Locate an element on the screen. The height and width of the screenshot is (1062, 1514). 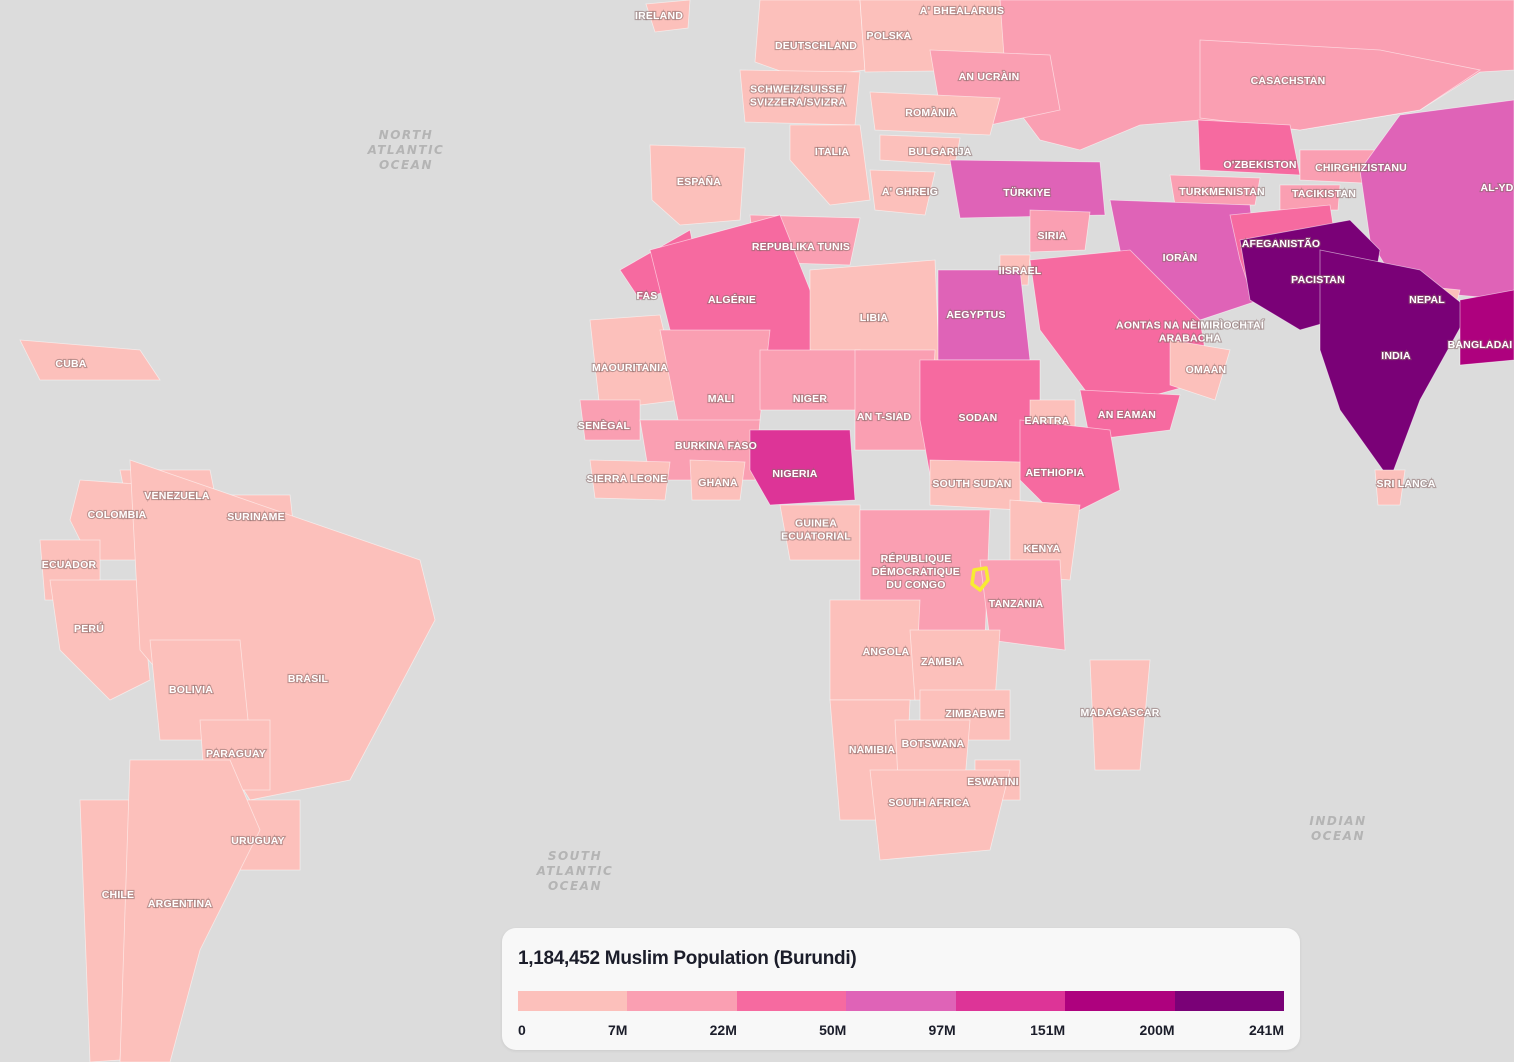
country-mali is located at coordinates (715, 380).